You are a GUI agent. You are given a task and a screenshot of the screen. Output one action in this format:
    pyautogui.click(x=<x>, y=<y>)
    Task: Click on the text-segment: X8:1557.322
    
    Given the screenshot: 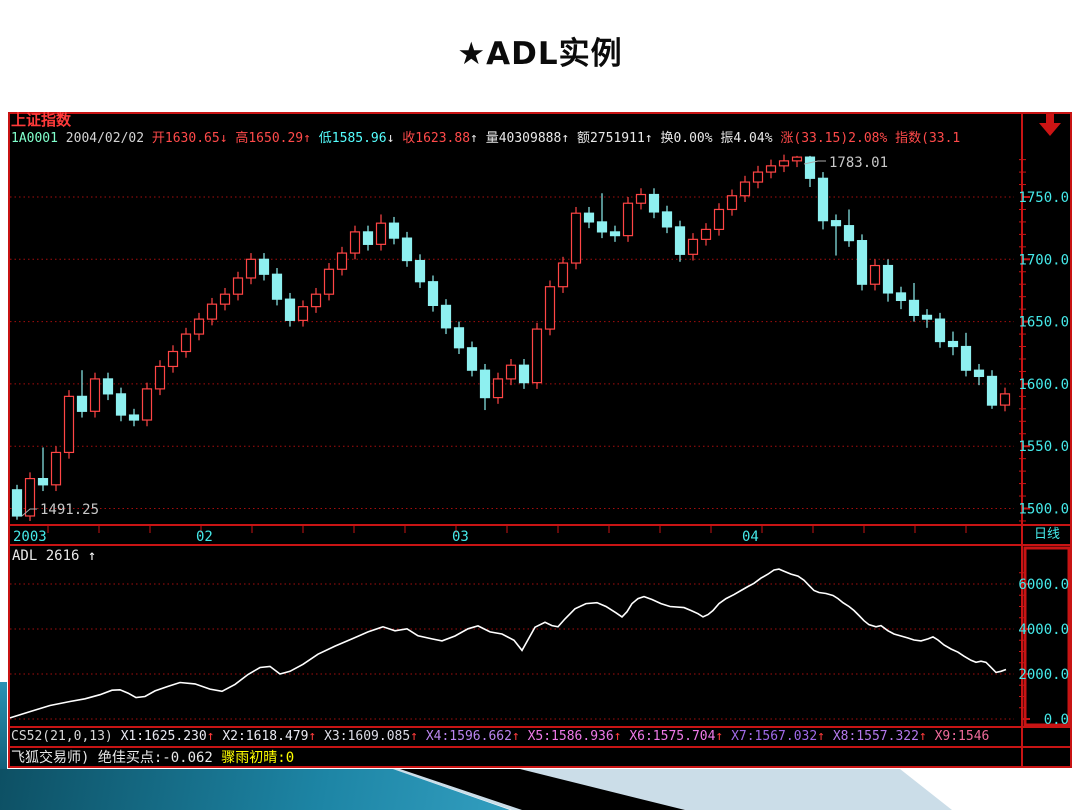 What is the action you would take?
    pyautogui.click(x=875, y=736)
    